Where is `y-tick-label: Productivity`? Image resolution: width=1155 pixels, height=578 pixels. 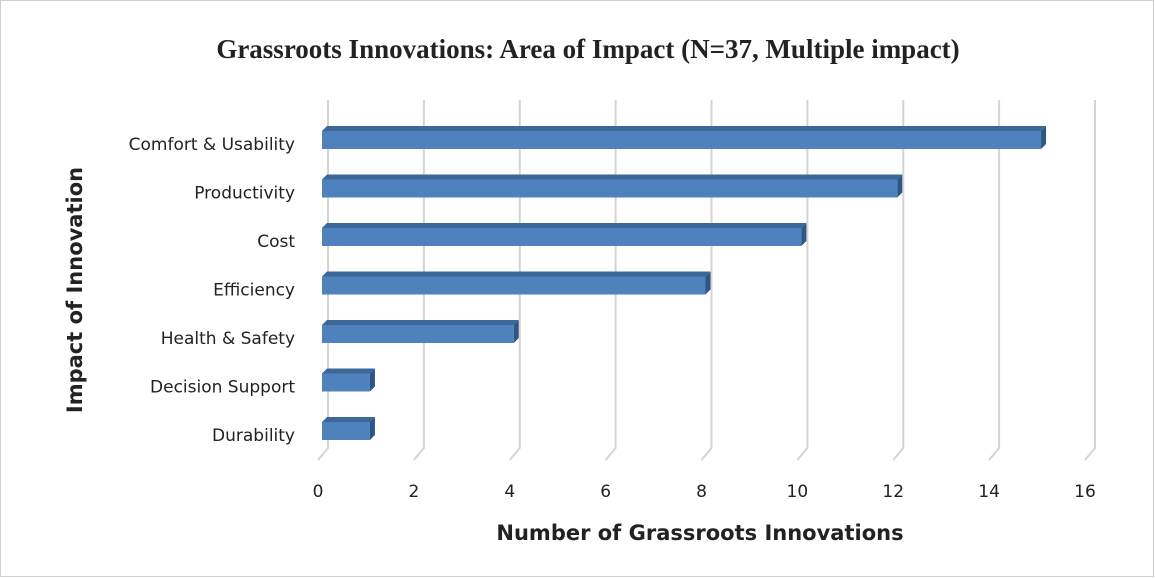
y-tick-label: Productivity is located at coordinates (244, 194).